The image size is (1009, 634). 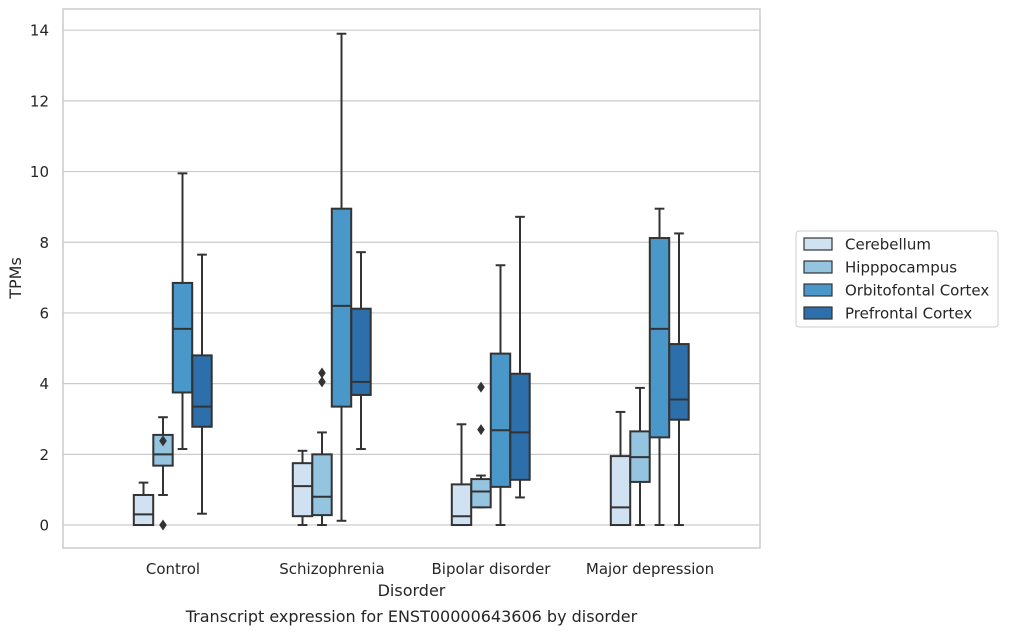 What do you see at coordinates (901, 268) in the screenshot?
I see `legend-label: Hipppocampus` at bounding box center [901, 268].